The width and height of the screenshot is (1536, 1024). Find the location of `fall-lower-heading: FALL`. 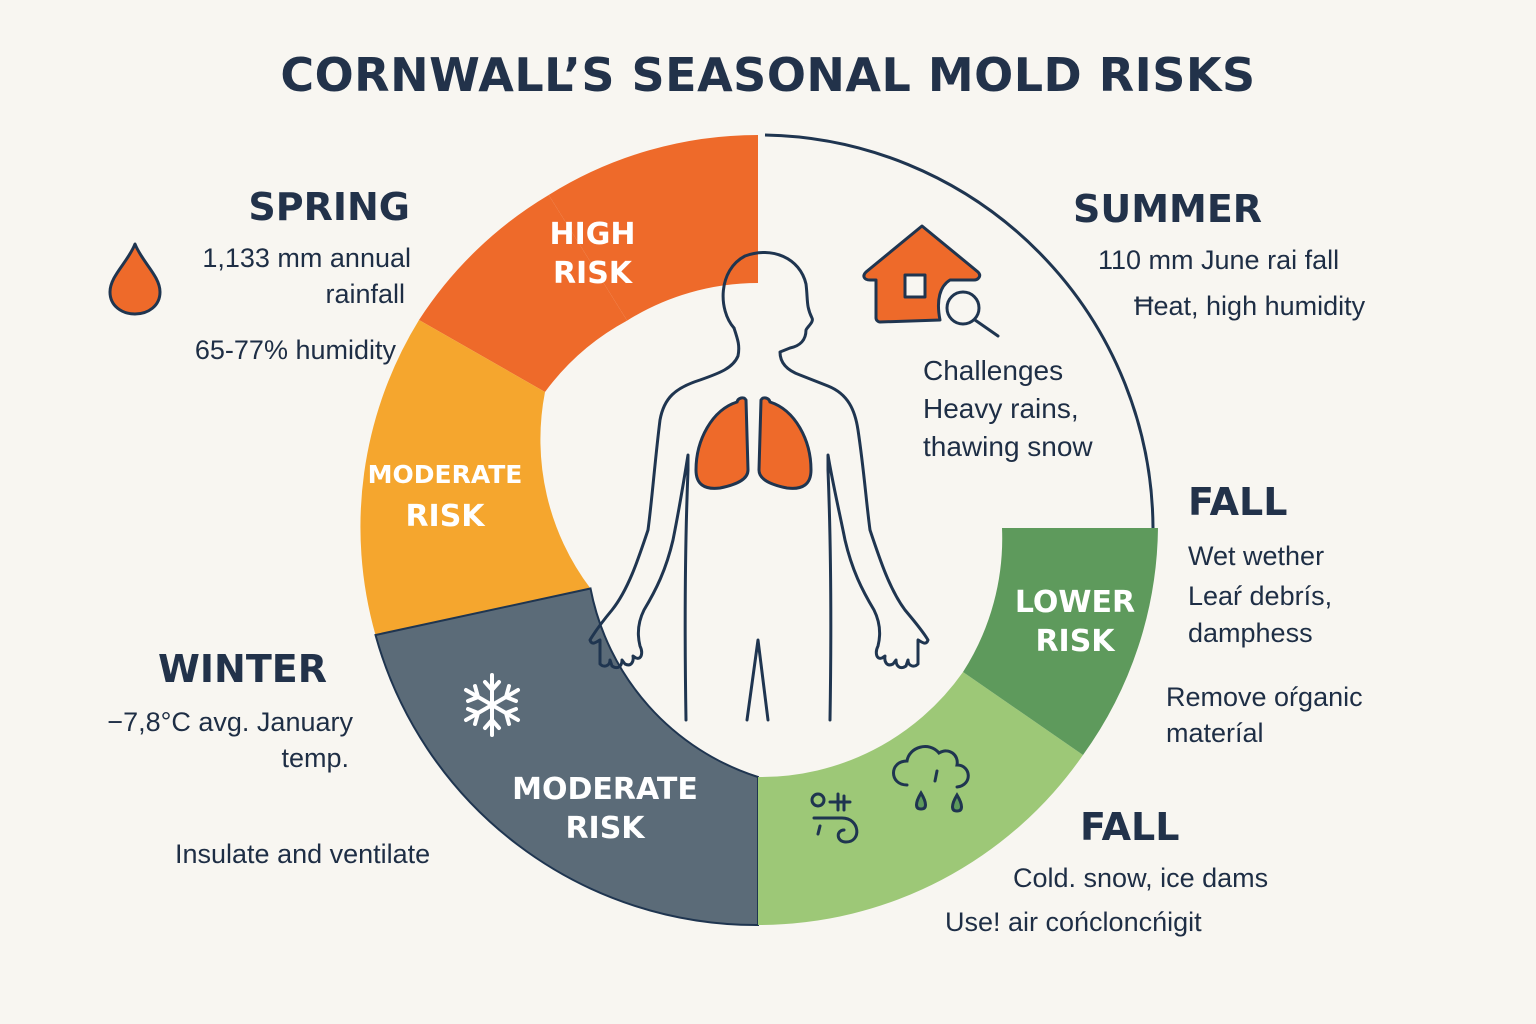

fall-lower-heading: FALL is located at coordinates (1130, 827).